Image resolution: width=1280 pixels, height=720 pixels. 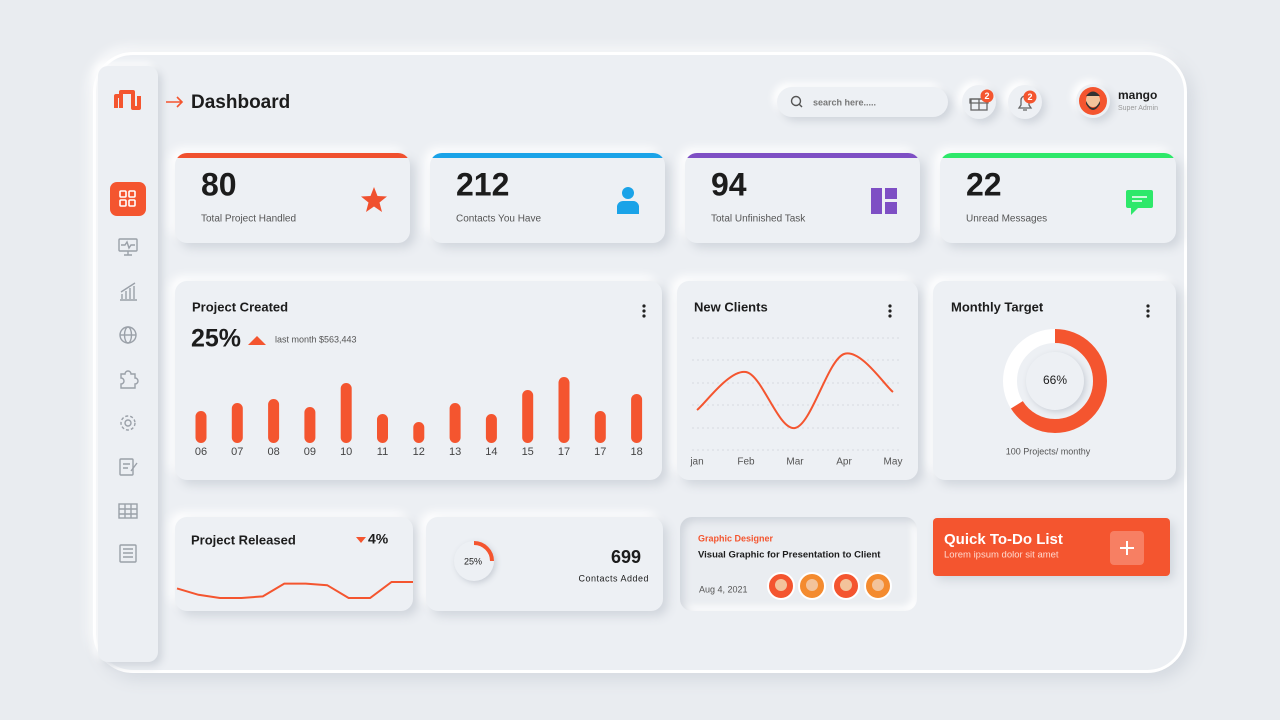 I want to click on card-title: Monthly Target, so click(x=997, y=306).